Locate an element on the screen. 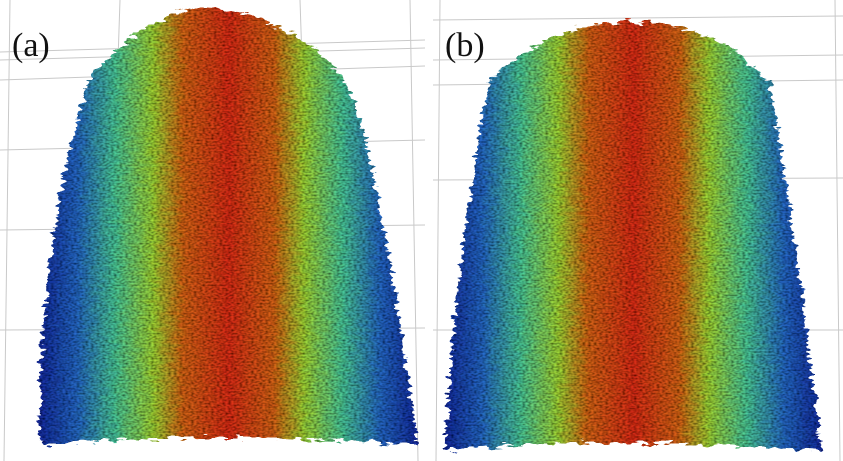  panel-label: (b) is located at coordinates (465, 45).